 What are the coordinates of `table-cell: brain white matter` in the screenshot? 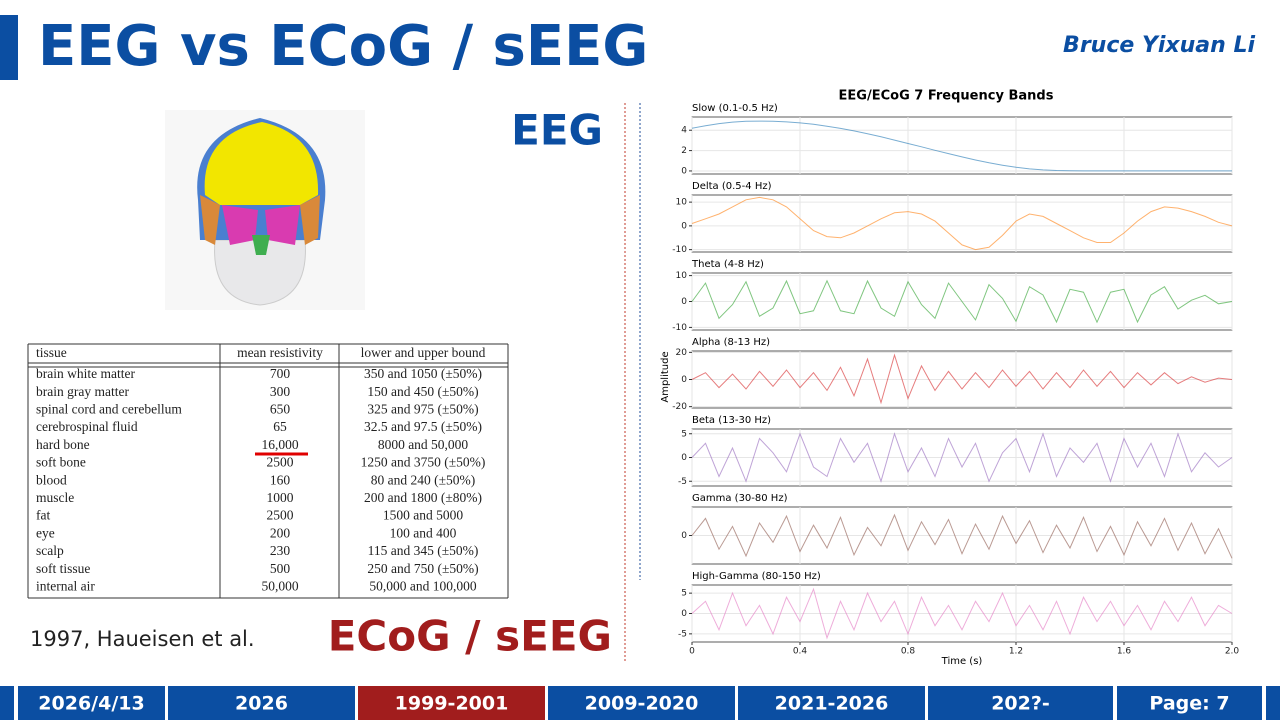 It's located at (85, 373).